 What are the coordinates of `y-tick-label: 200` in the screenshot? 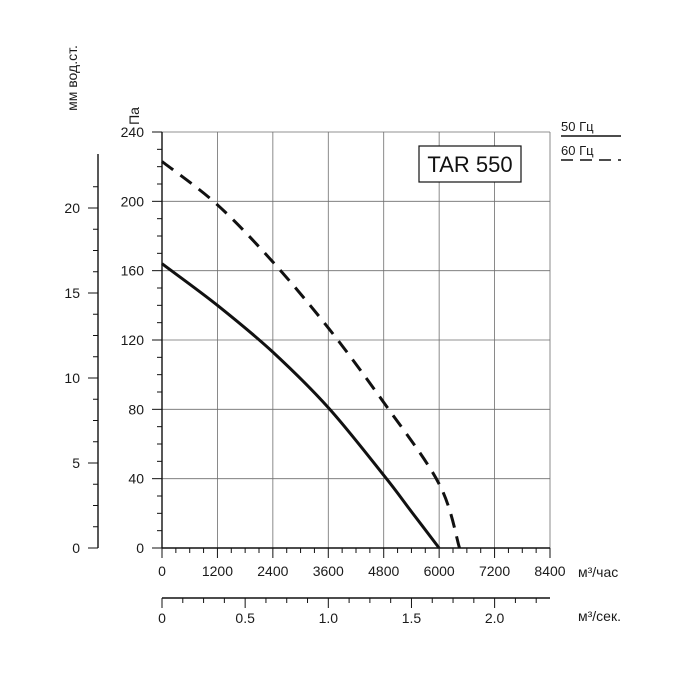 It's located at (133, 201).